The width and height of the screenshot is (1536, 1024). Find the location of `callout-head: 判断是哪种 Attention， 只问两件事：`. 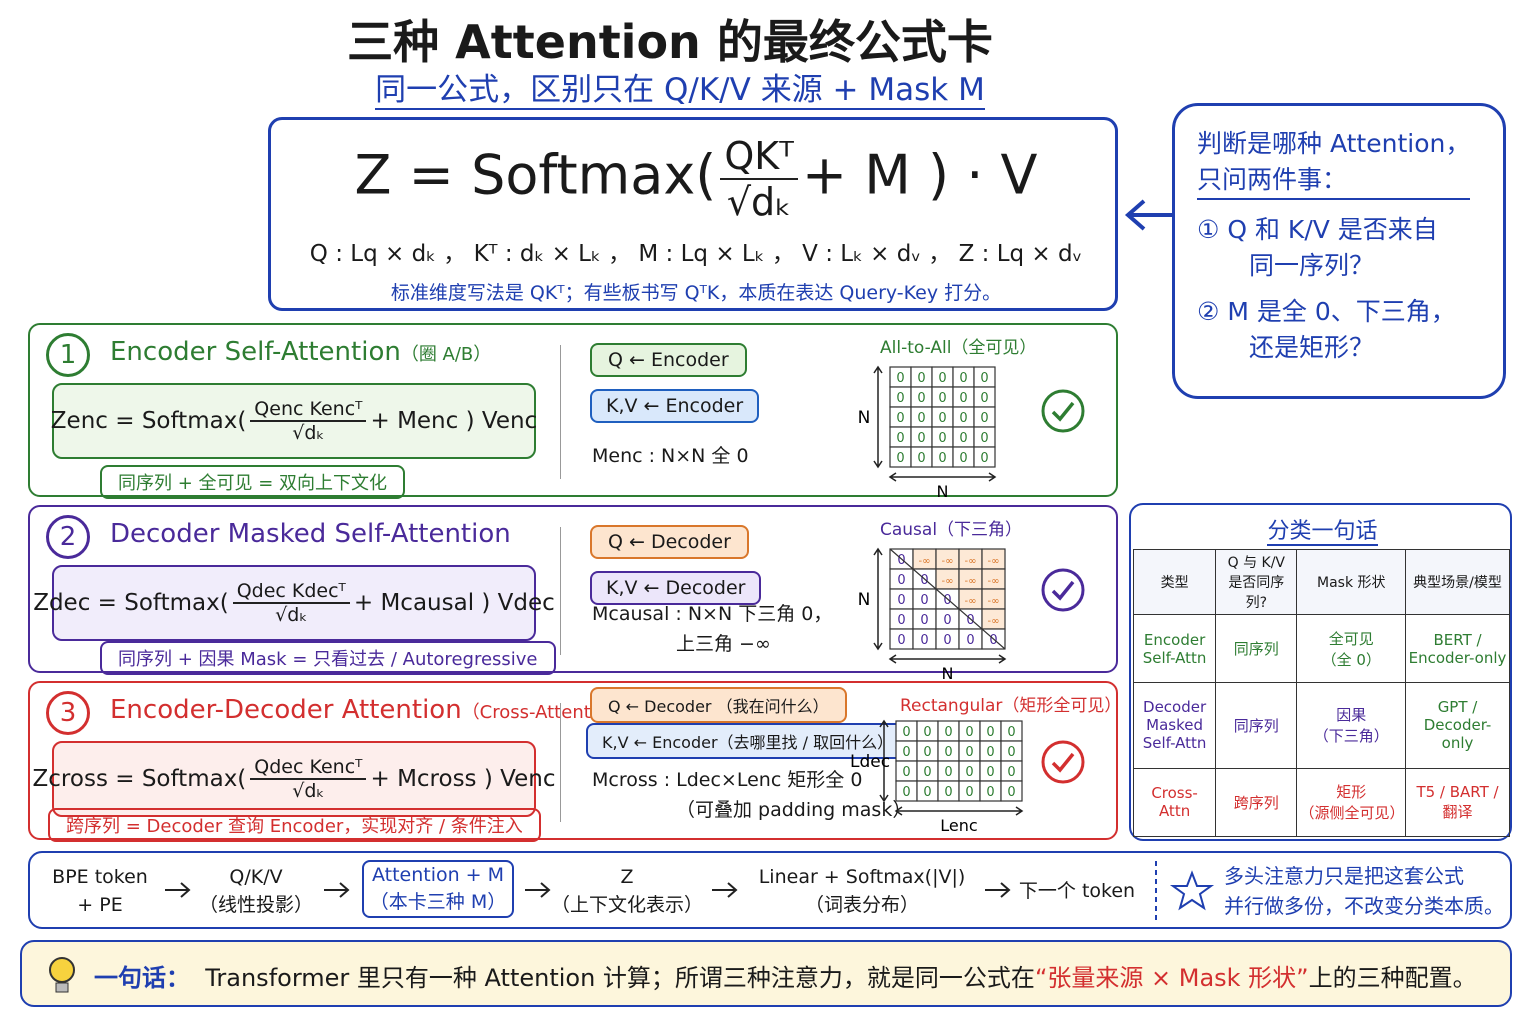

callout-head: 判断是哪种 Attention， 只问两件事： is located at coordinates (1334, 163).